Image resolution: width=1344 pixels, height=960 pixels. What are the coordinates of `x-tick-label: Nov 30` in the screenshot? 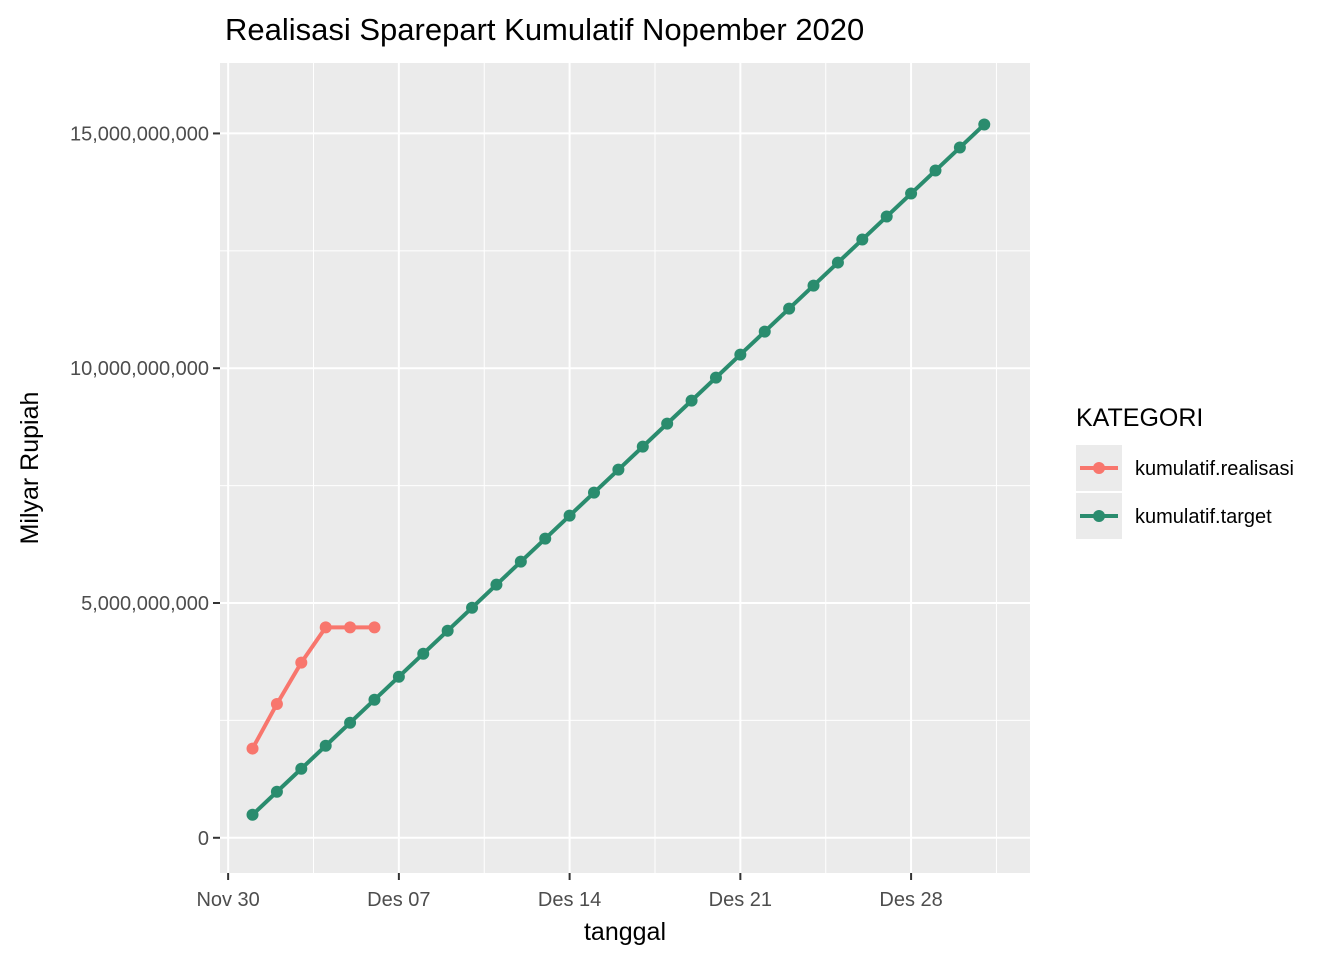 It's located at (227, 900).